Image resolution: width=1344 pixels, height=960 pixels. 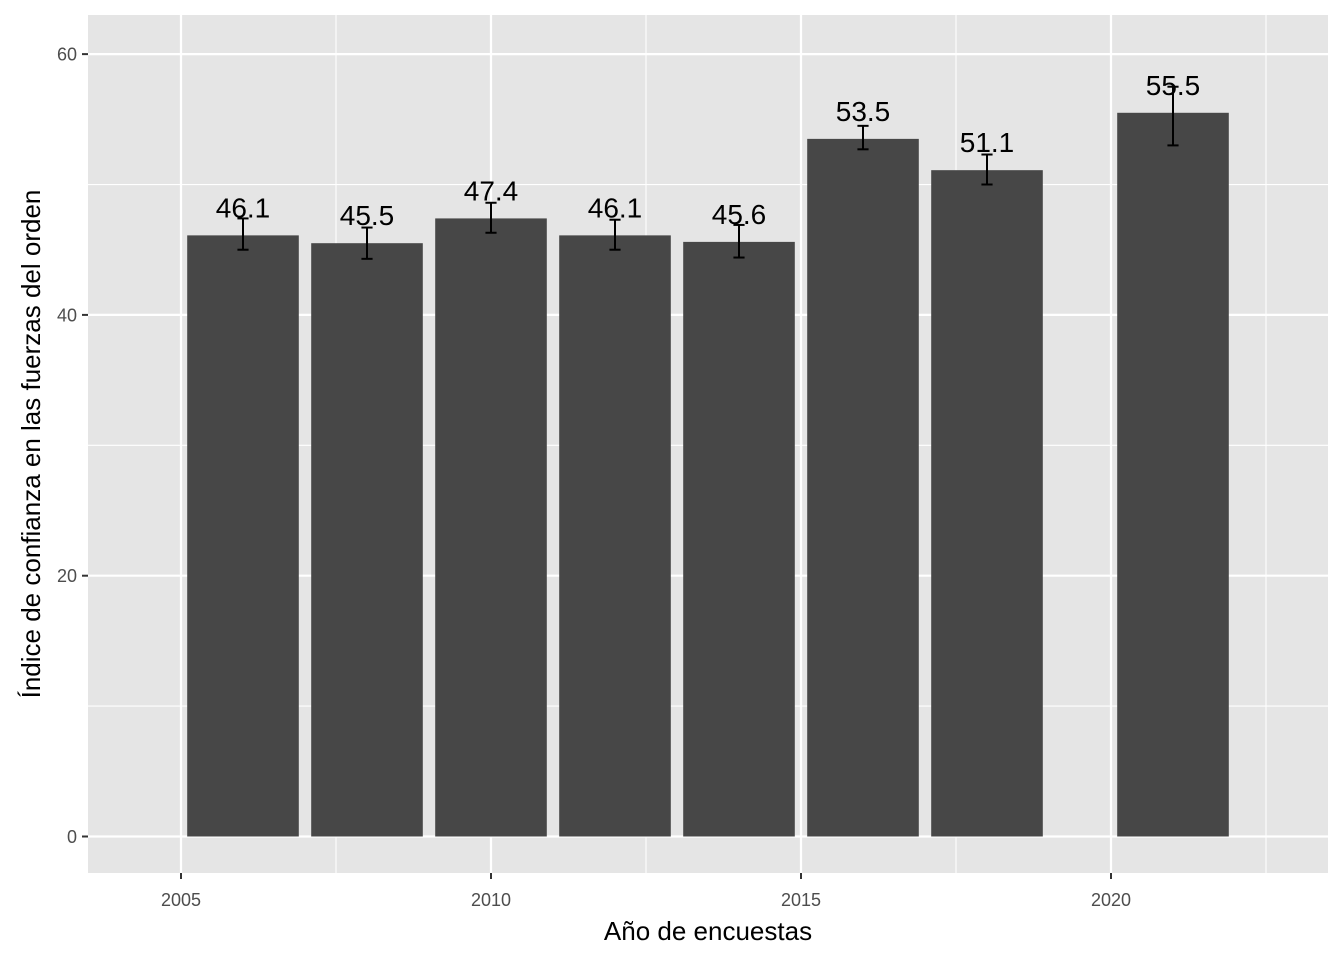 I want to click on data-label: 45.5, so click(x=367, y=215).